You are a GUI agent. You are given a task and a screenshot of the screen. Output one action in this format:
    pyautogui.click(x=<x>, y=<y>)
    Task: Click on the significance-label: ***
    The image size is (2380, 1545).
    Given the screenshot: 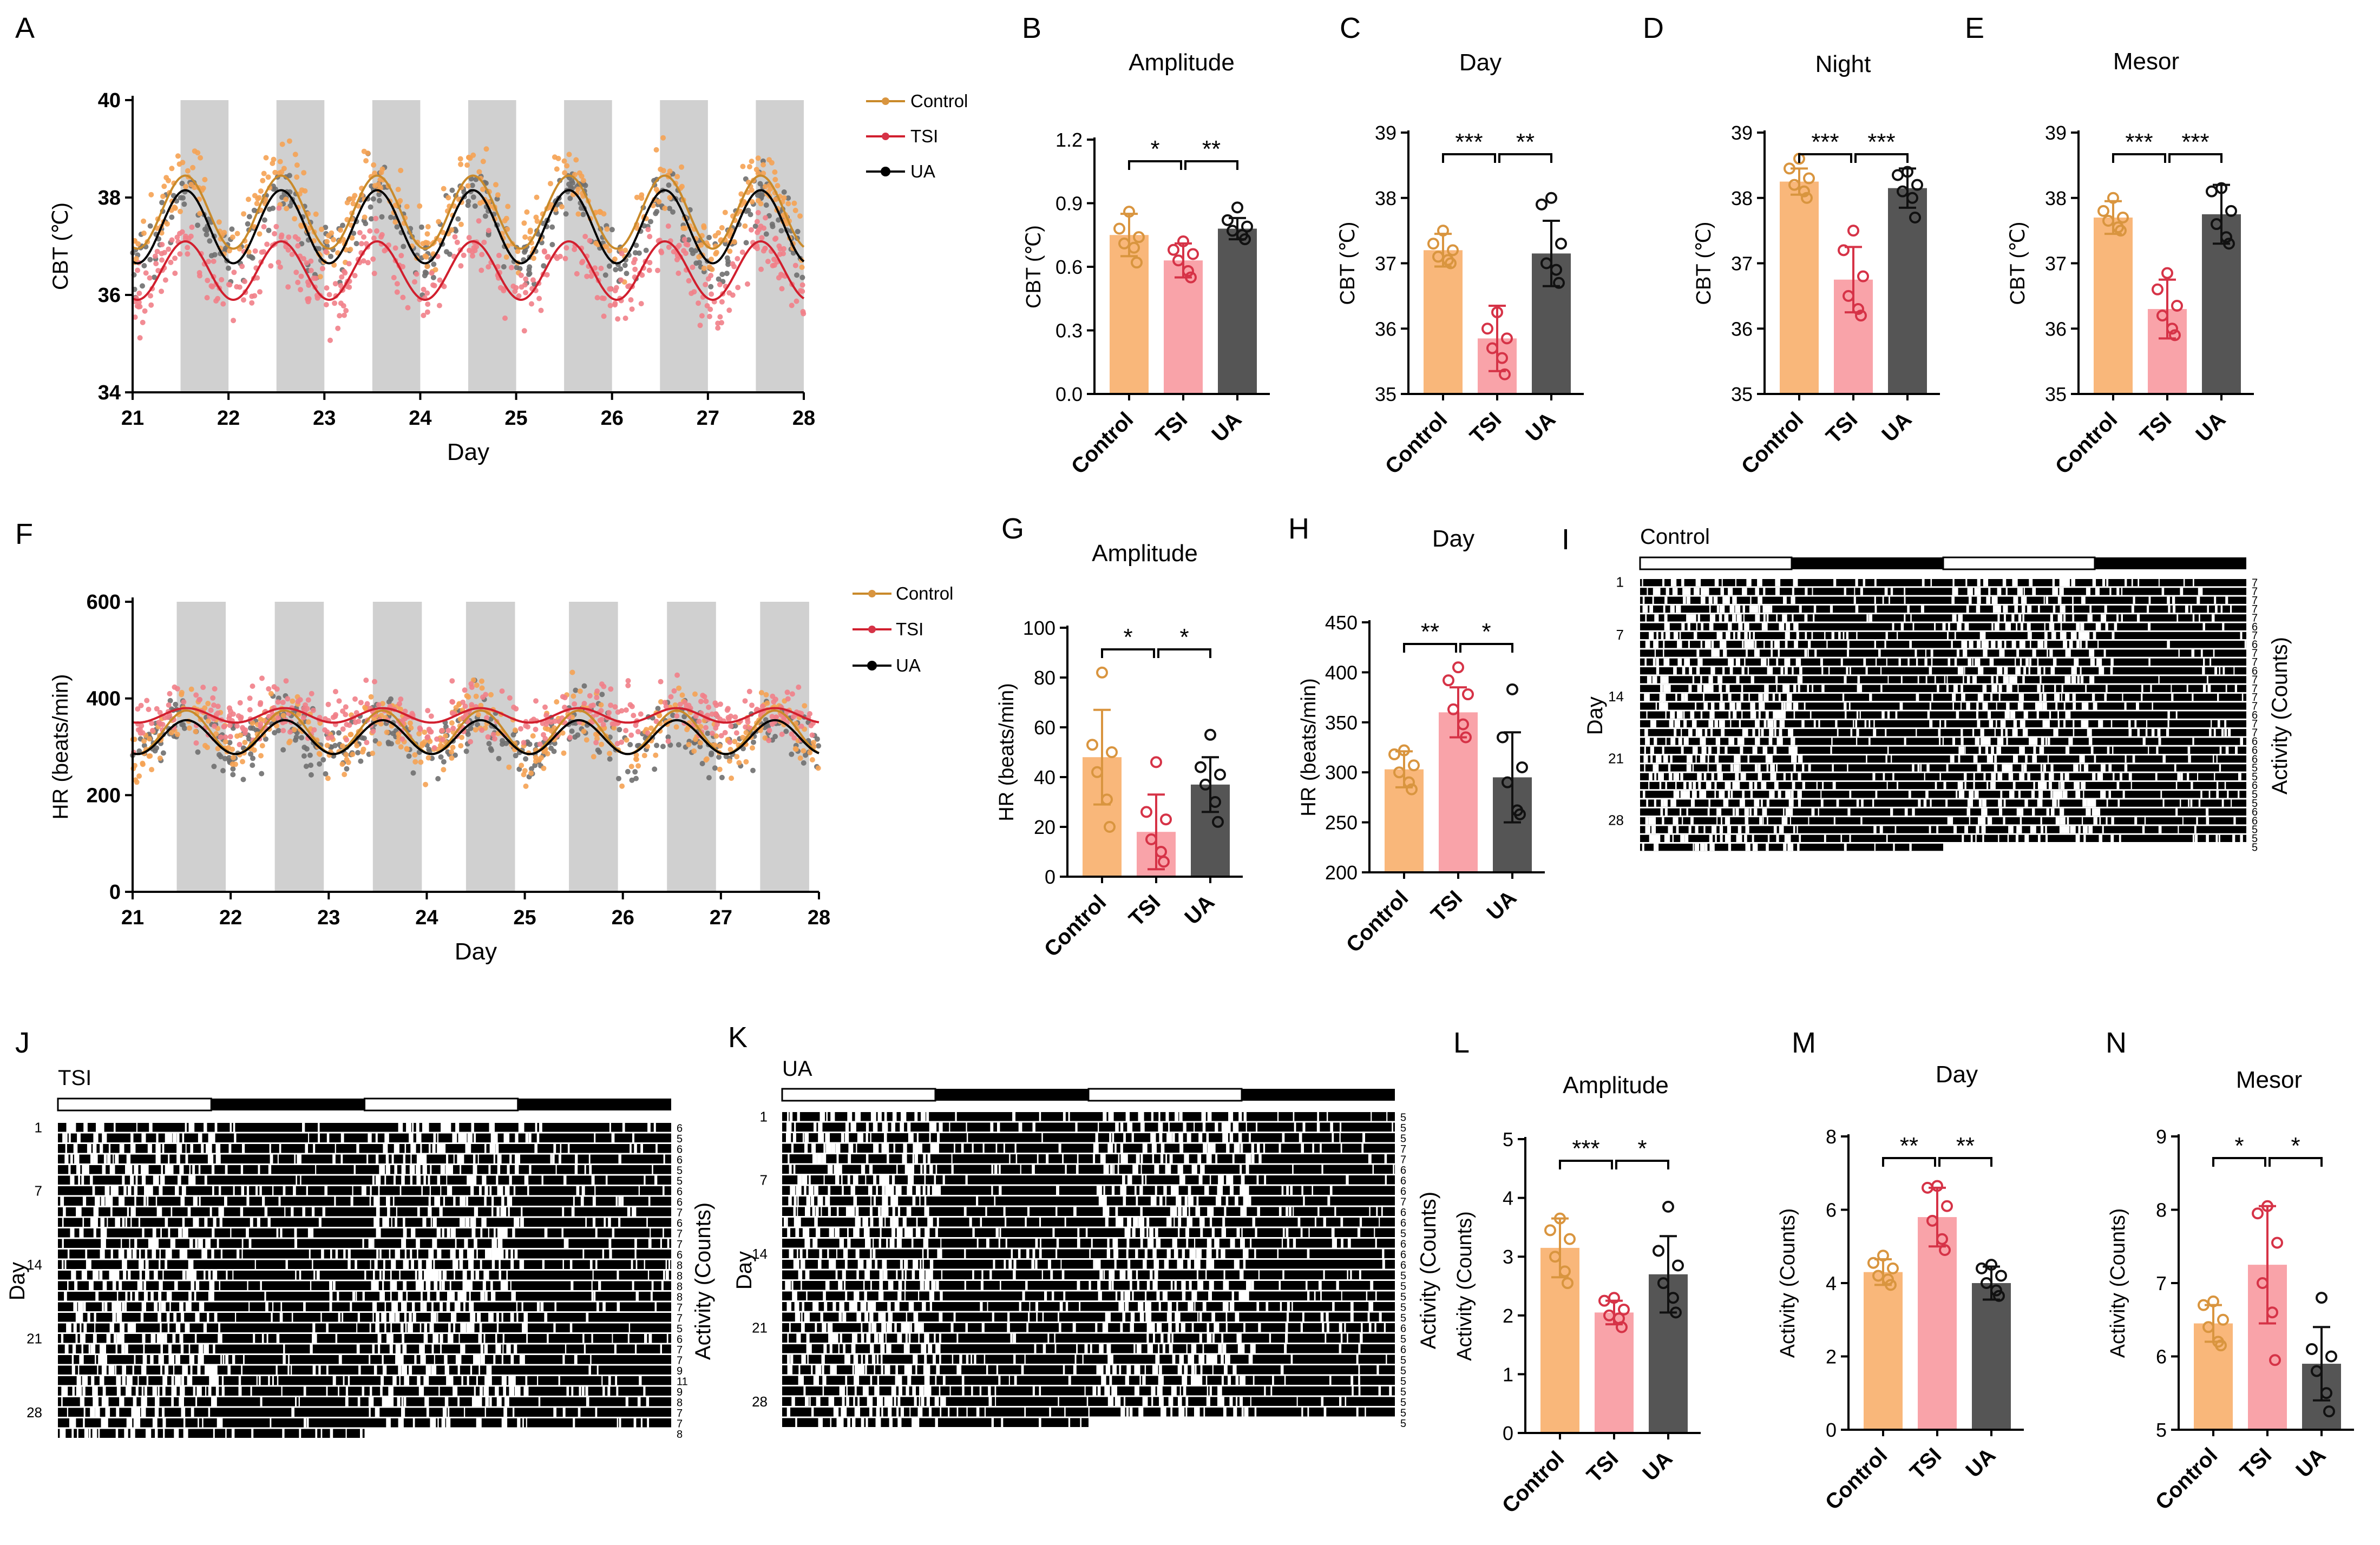 What is the action you would take?
    pyautogui.click(x=2195, y=142)
    